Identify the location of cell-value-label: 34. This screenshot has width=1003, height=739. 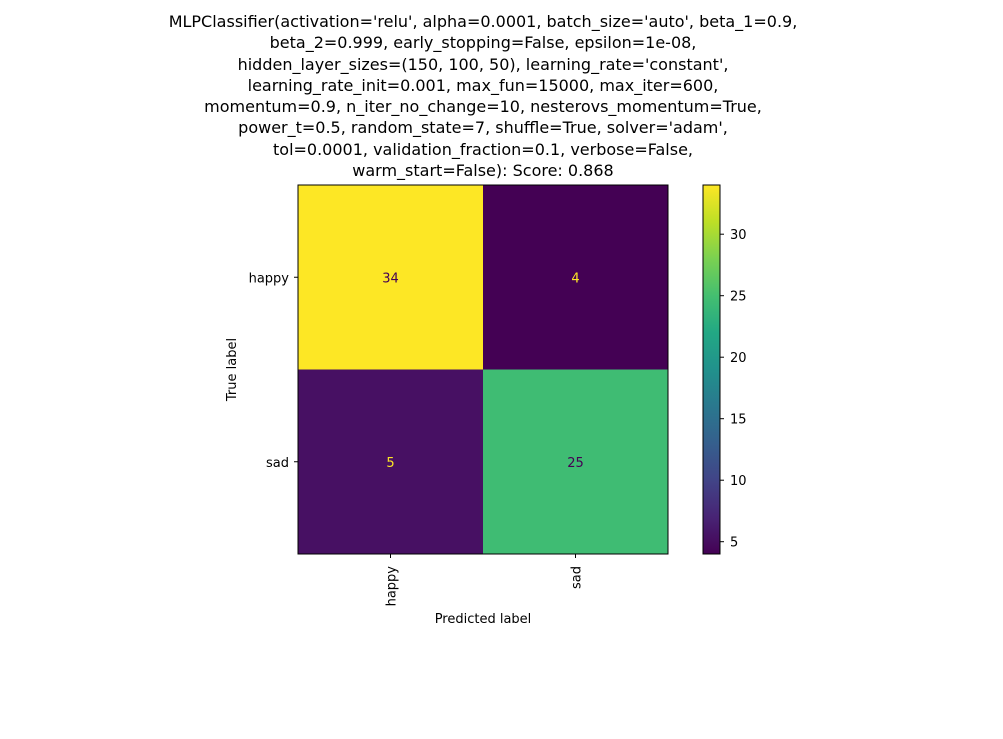
(390, 278).